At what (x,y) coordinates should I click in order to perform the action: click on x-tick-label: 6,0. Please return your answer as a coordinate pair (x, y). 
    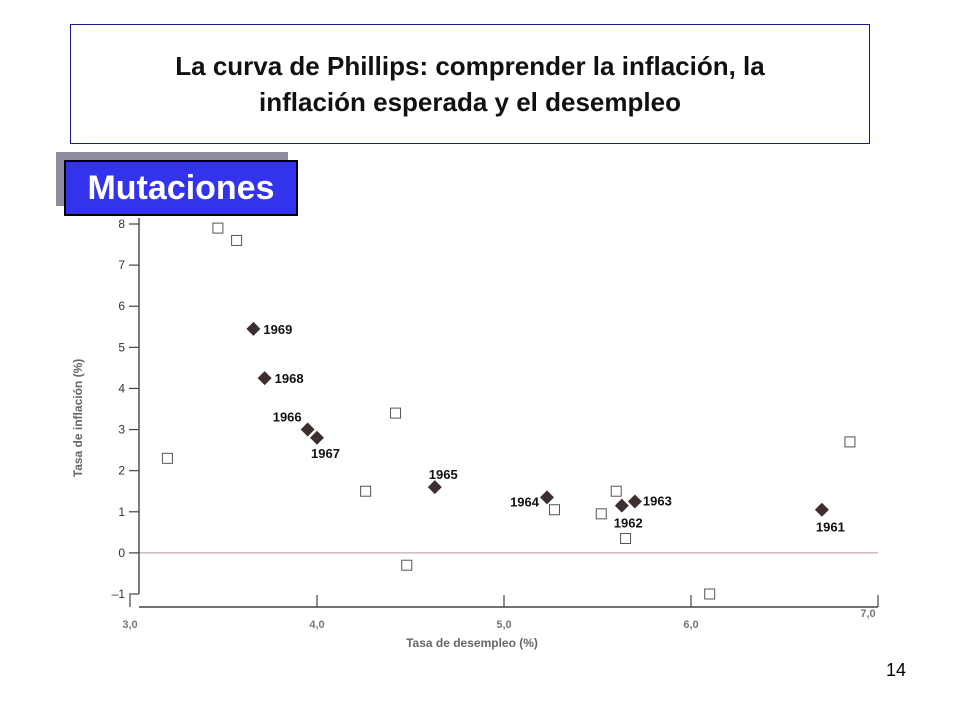
    Looking at the image, I should click on (690, 625).